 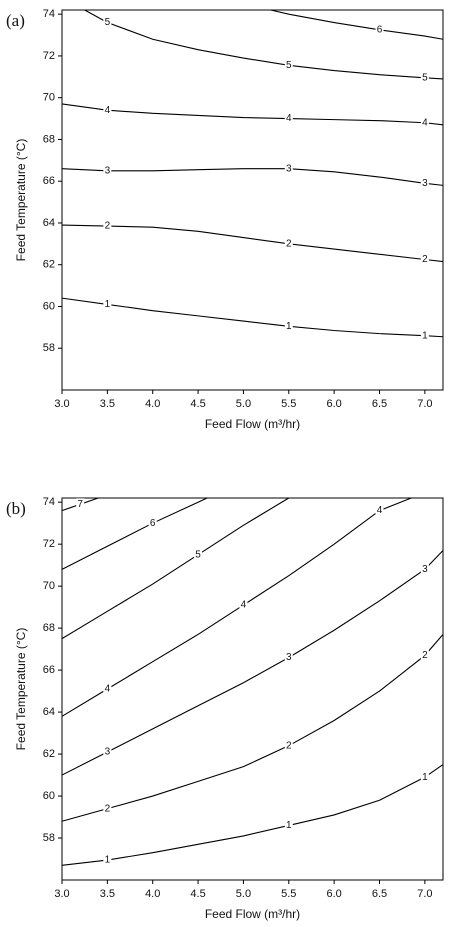 What do you see at coordinates (288, 894) in the screenshot?
I see `x-tick-label: 5.5` at bounding box center [288, 894].